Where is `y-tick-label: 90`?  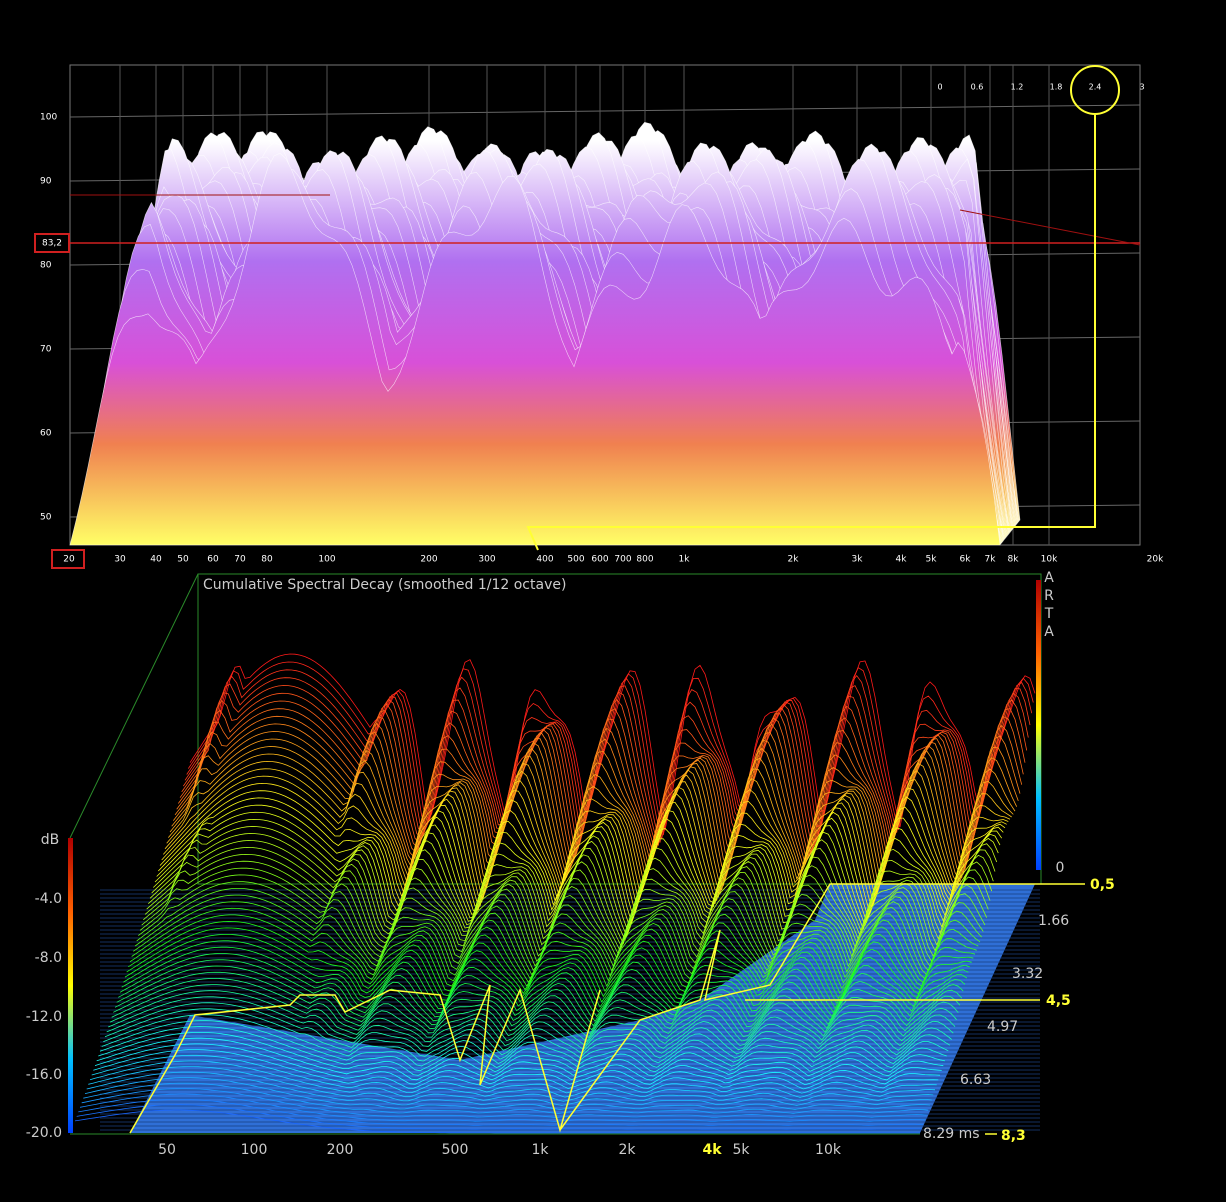
y-tick-label: 90 is located at coordinates (46, 182).